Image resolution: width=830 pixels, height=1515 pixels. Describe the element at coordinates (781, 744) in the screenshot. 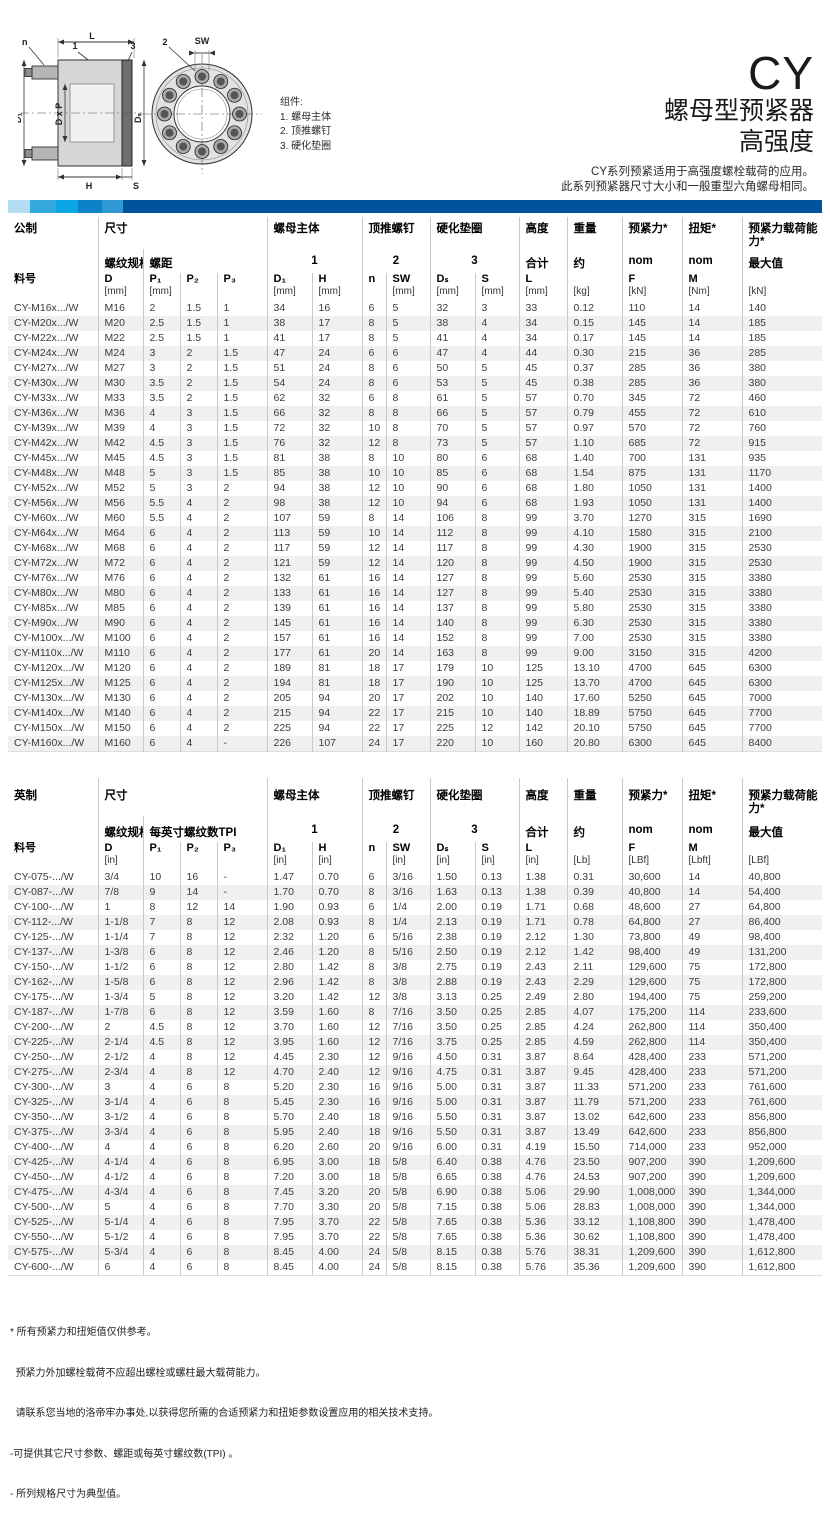

I see `table-cell: 8400` at that location.